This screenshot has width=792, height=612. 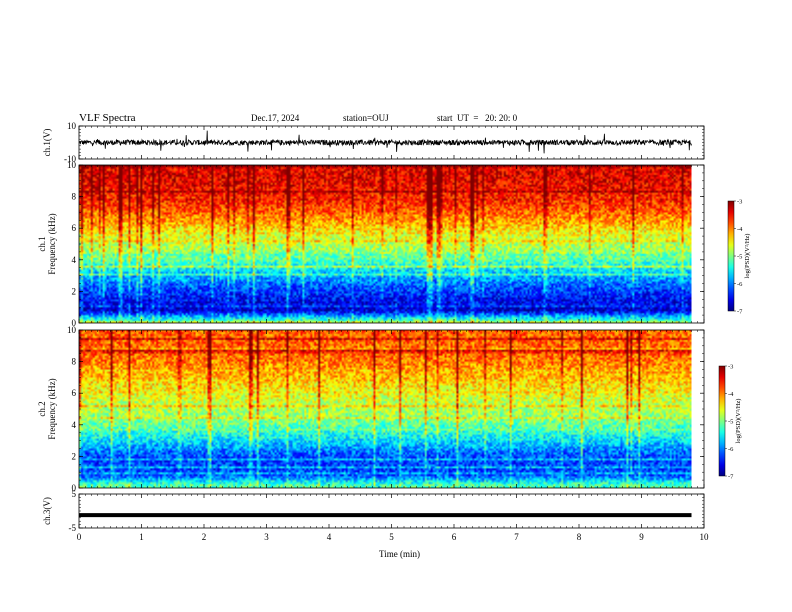 What do you see at coordinates (74, 494) in the screenshot?
I see `y-tick-label: 5` at bounding box center [74, 494].